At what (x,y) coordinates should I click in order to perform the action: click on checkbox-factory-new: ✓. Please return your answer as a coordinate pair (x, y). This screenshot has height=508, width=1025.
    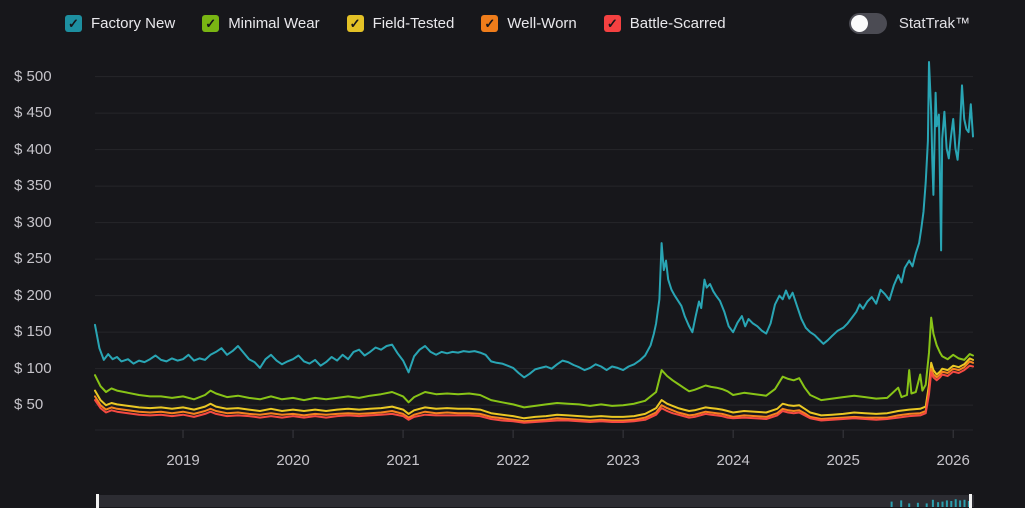
    Looking at the image, I should click on (73, 23).